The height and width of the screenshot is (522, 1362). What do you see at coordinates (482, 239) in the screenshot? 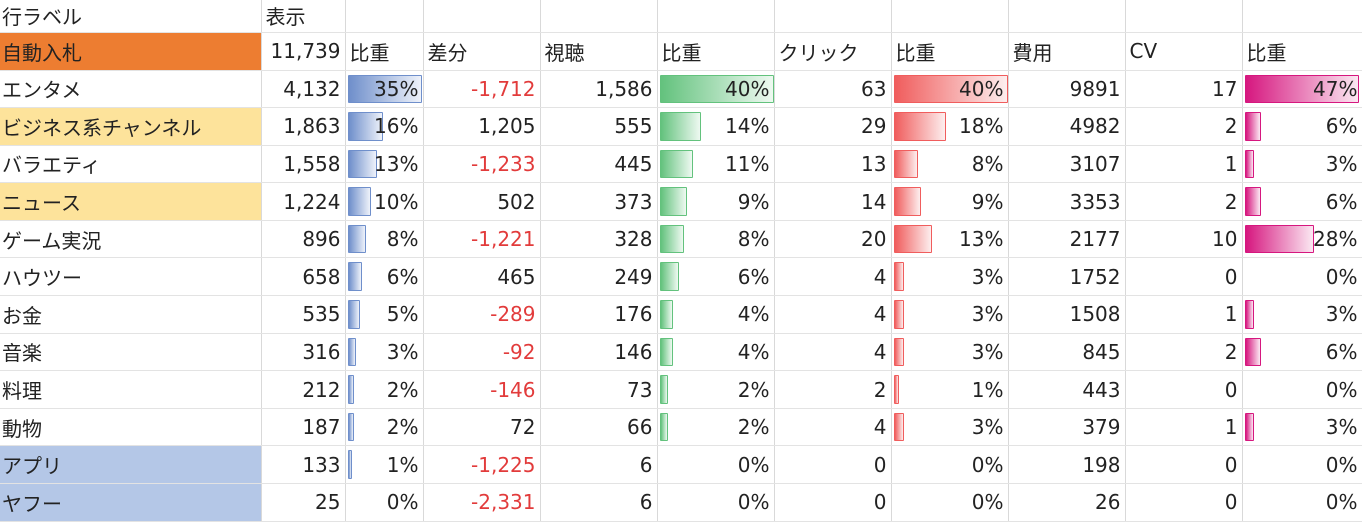
I see `diff-value: -1,221` at bounding box center [482, 239].